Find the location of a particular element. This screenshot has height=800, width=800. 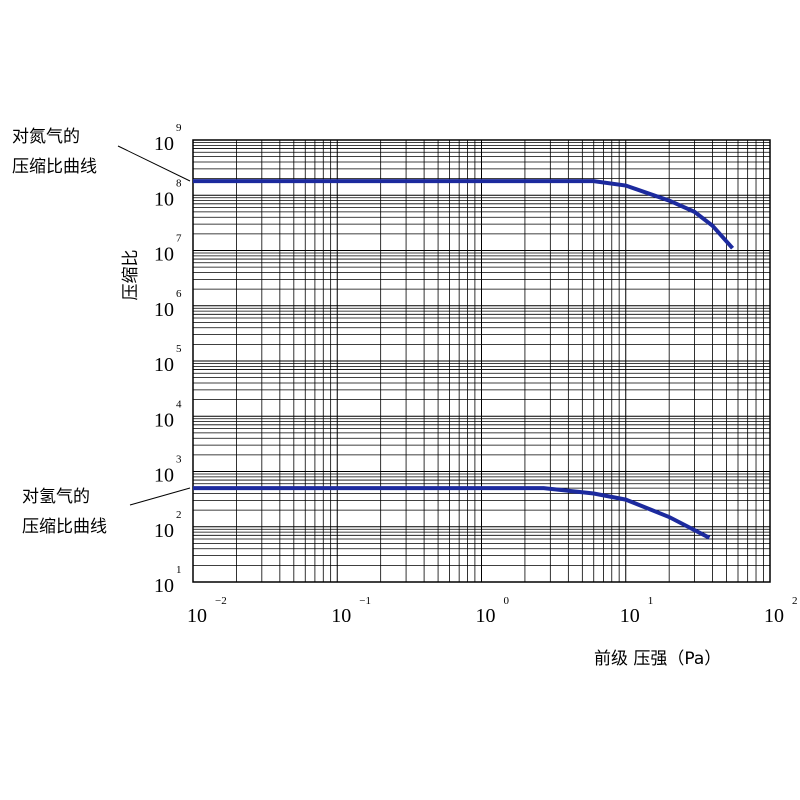

y-axis-label: 压缩比 is located at coordinates (131, 275).